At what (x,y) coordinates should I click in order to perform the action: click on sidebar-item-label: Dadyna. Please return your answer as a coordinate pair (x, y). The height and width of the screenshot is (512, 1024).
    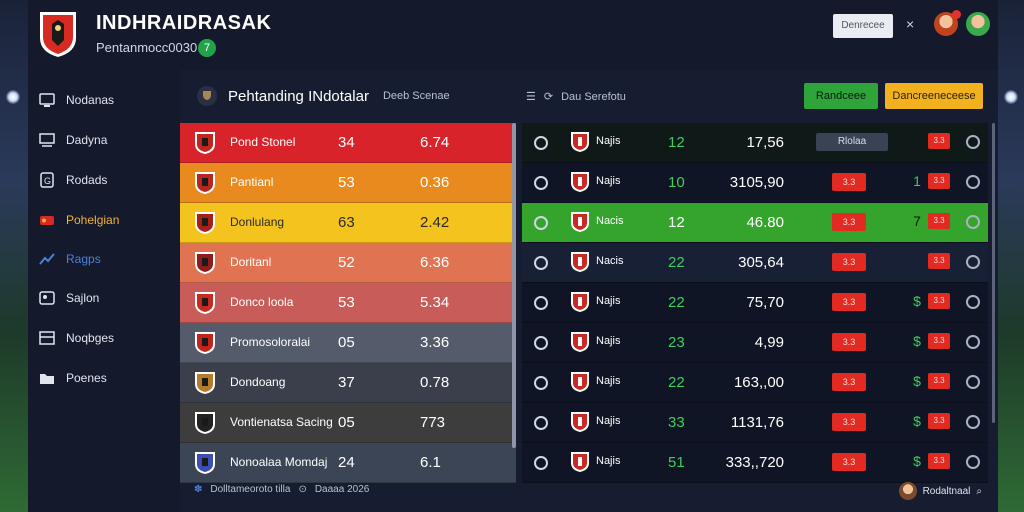
    Looking at the image, I should click on (87, 140).